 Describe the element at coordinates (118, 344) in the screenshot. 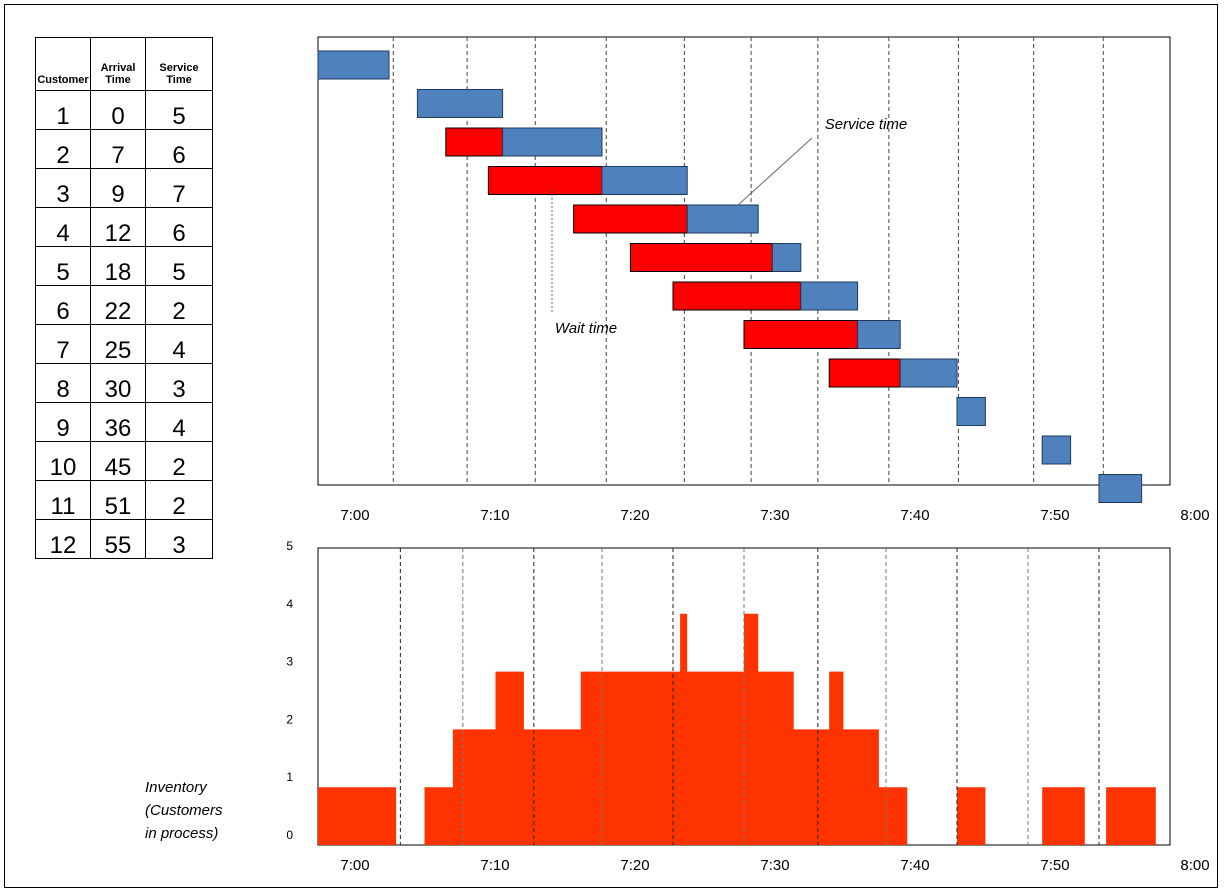

I see `arrival-cell: 25` at that location.